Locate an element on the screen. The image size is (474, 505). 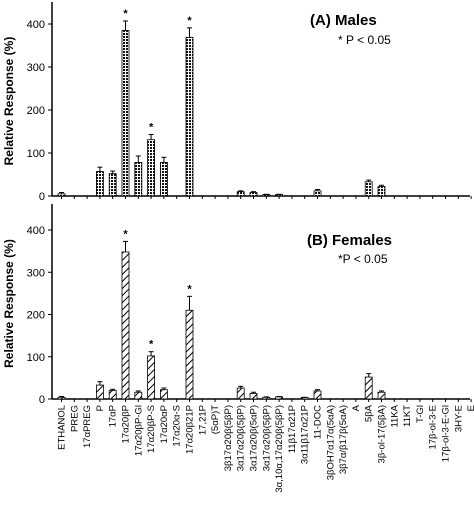
category-label: 17,21P is located at coordinates (202, 420).